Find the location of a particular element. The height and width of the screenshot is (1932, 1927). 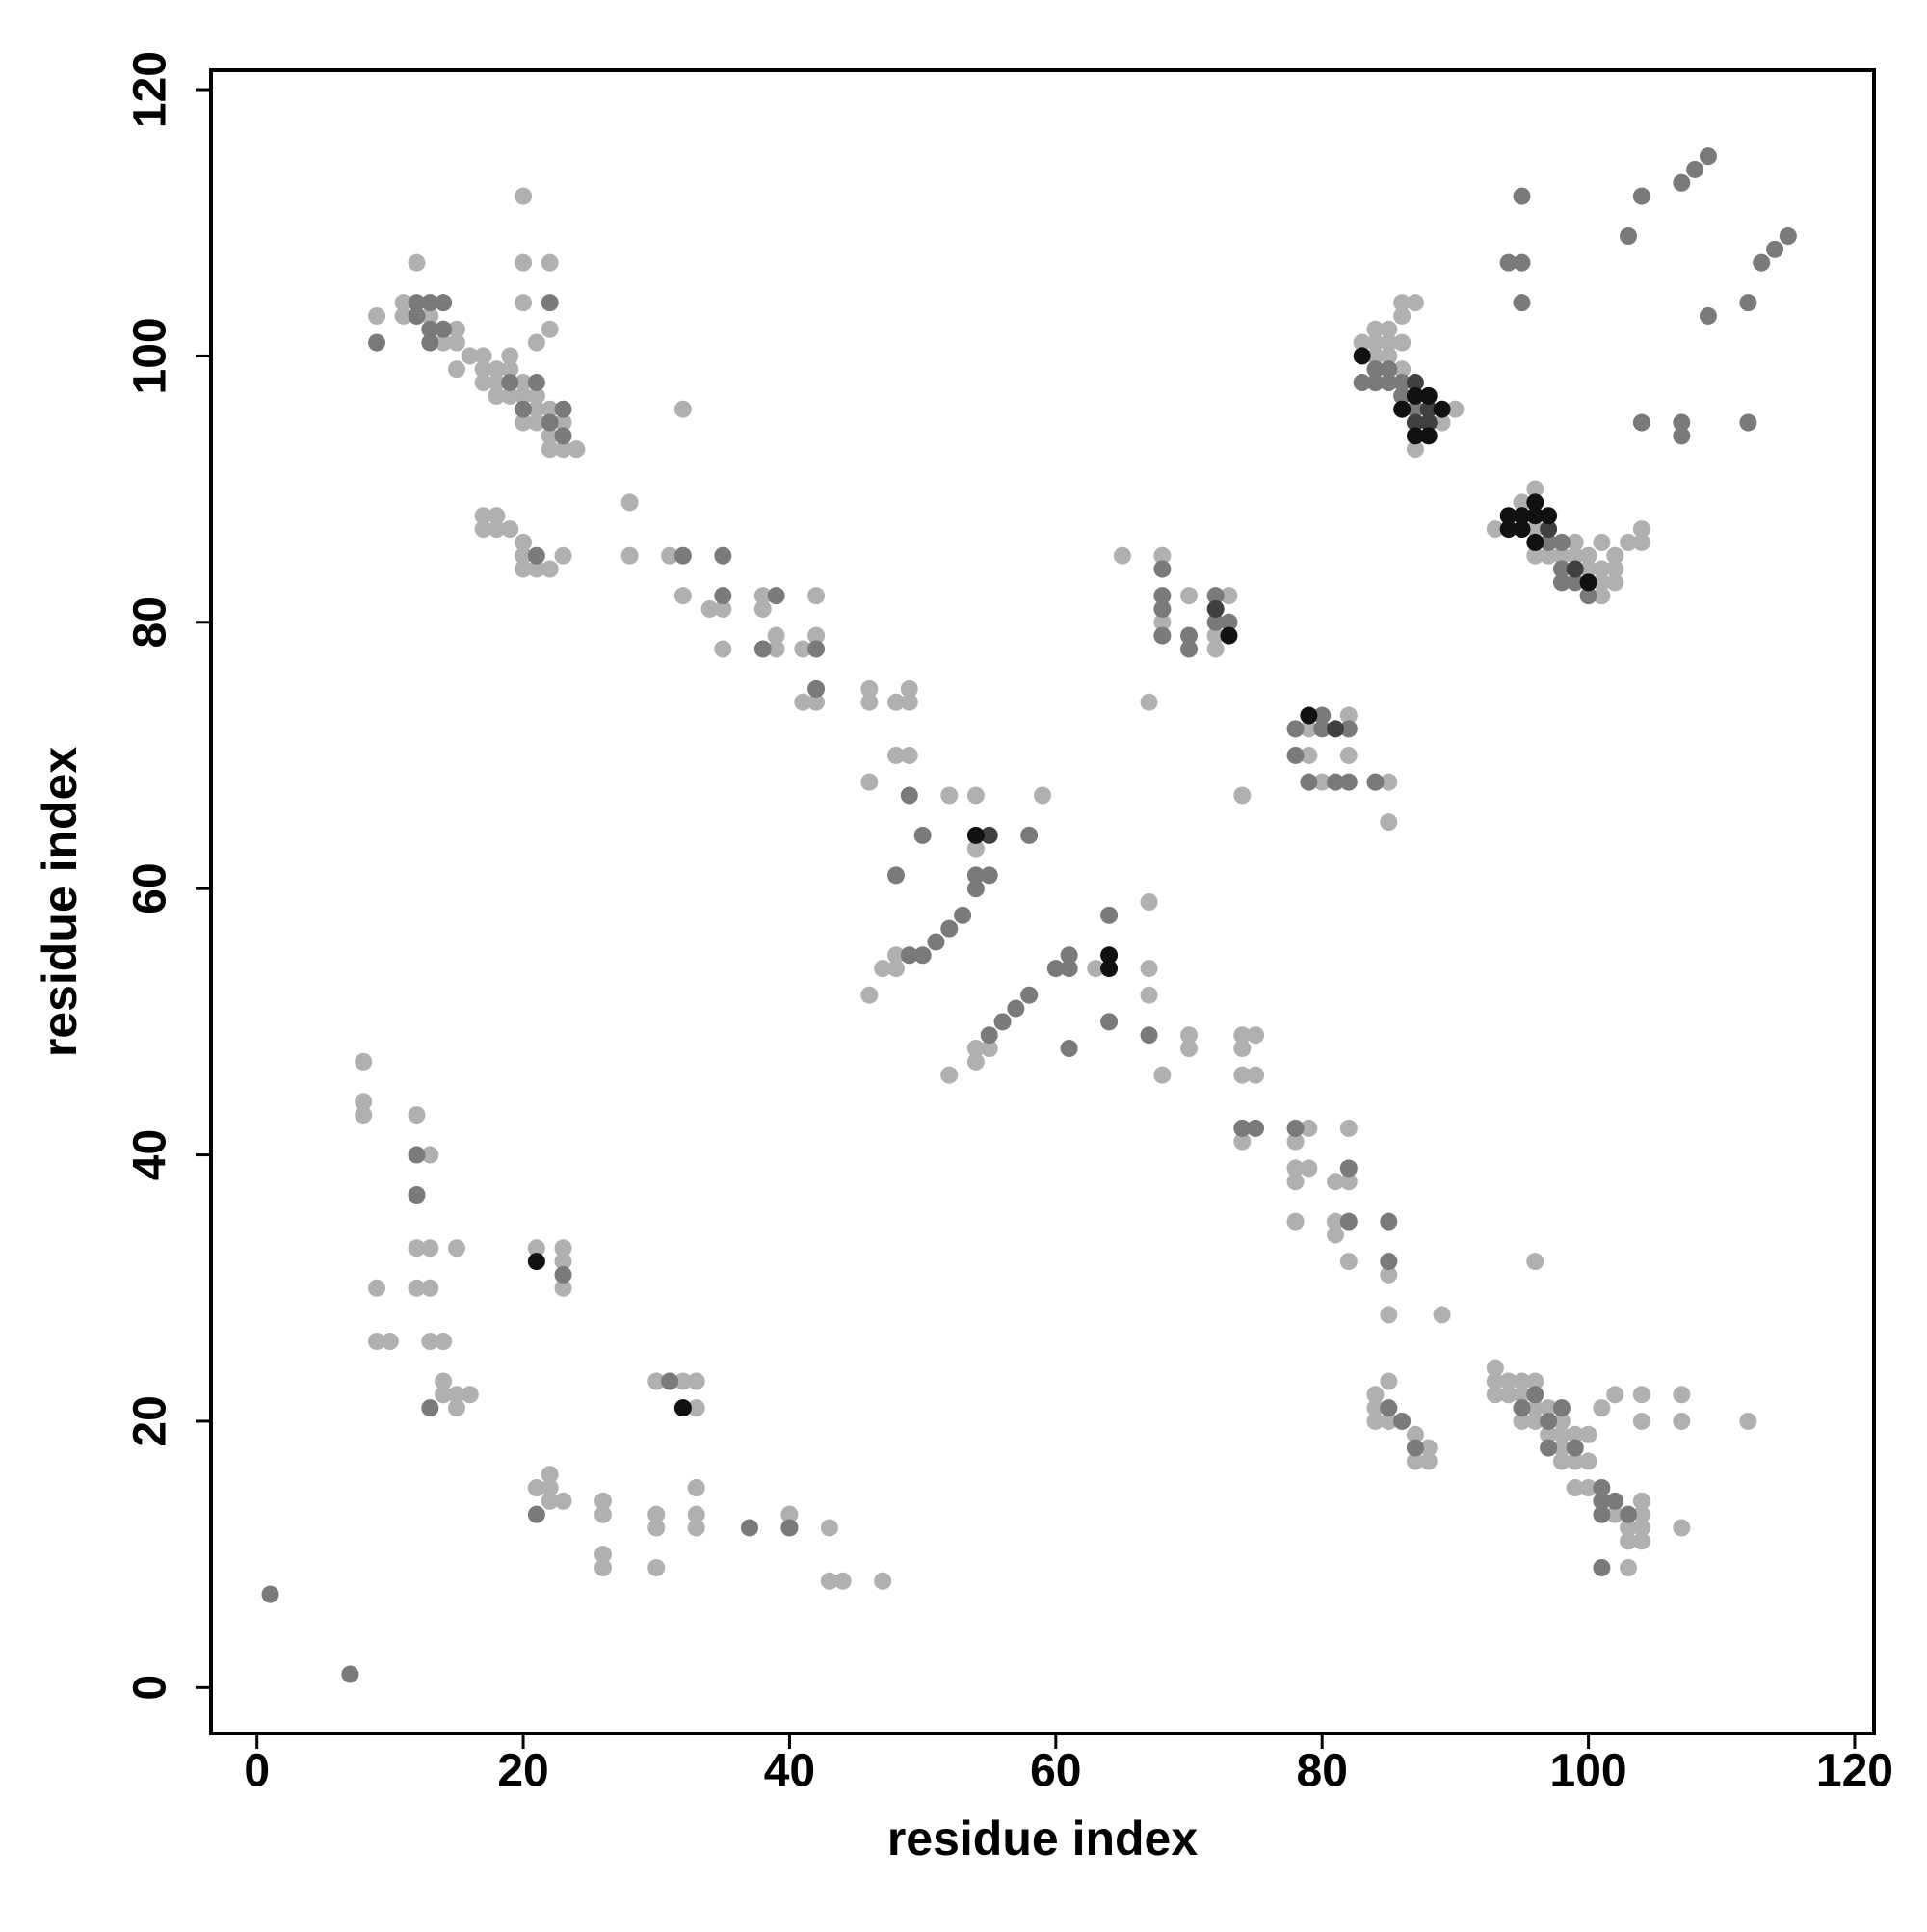

y-tick-label: 60 is located at coordinates (150, 887).